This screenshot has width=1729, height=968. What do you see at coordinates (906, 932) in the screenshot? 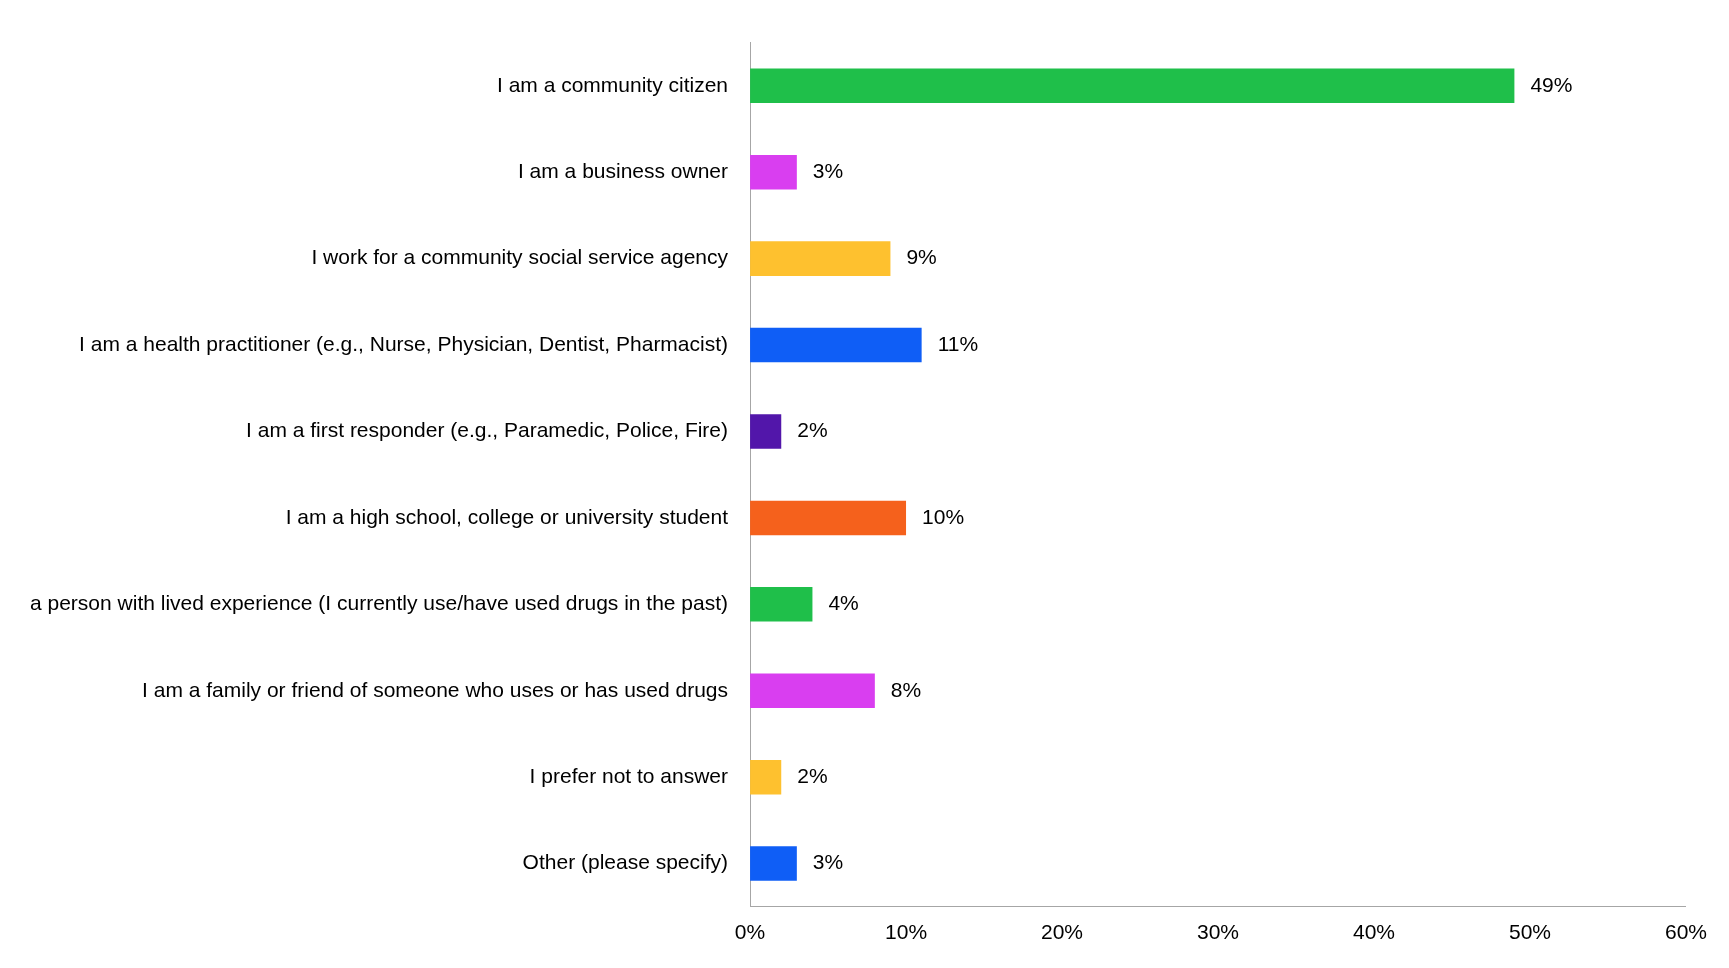
I see `x-tick-label: 10%` at bounding box center [906, 932].